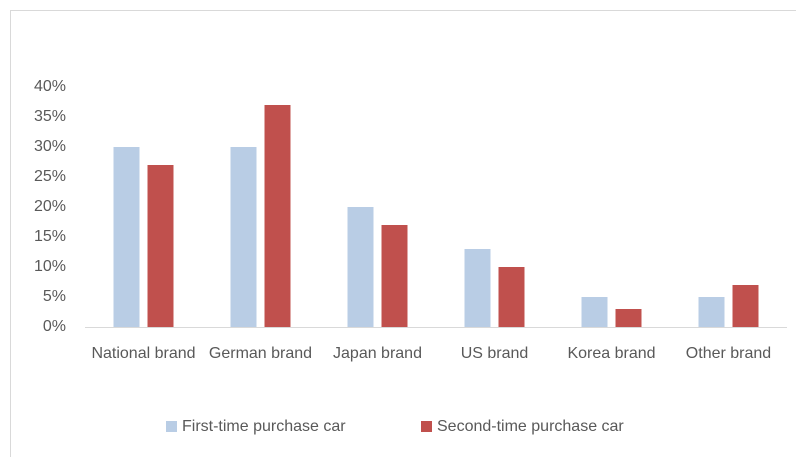 The width and height of the screenshot is (796, 457). I want to click on y-tick-label: 35%, so click(50, 116).